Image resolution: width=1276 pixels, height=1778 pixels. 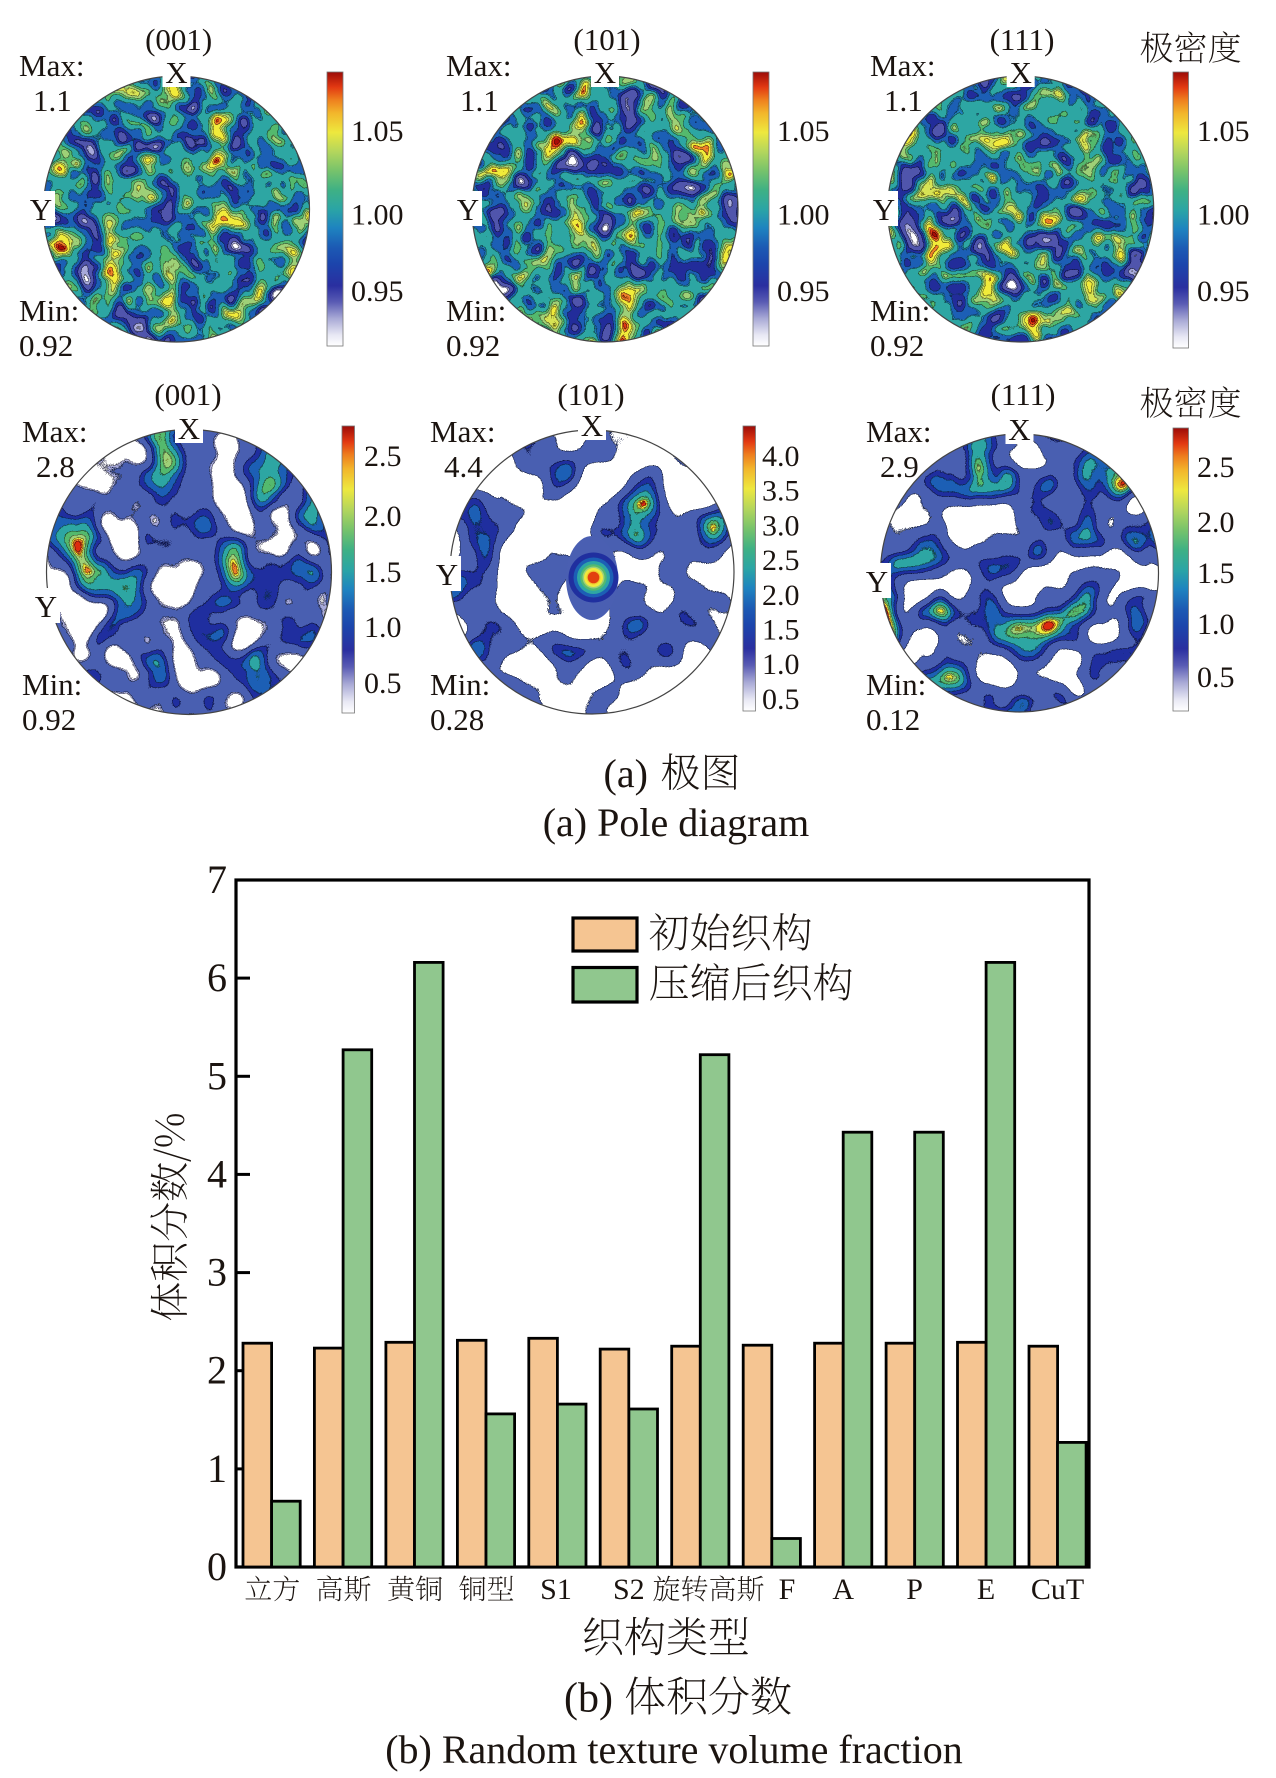 What do you see at coordinates (986, 1589) in the screenshot?
I see `svg-text: E` at bounding box center [986, 1589].